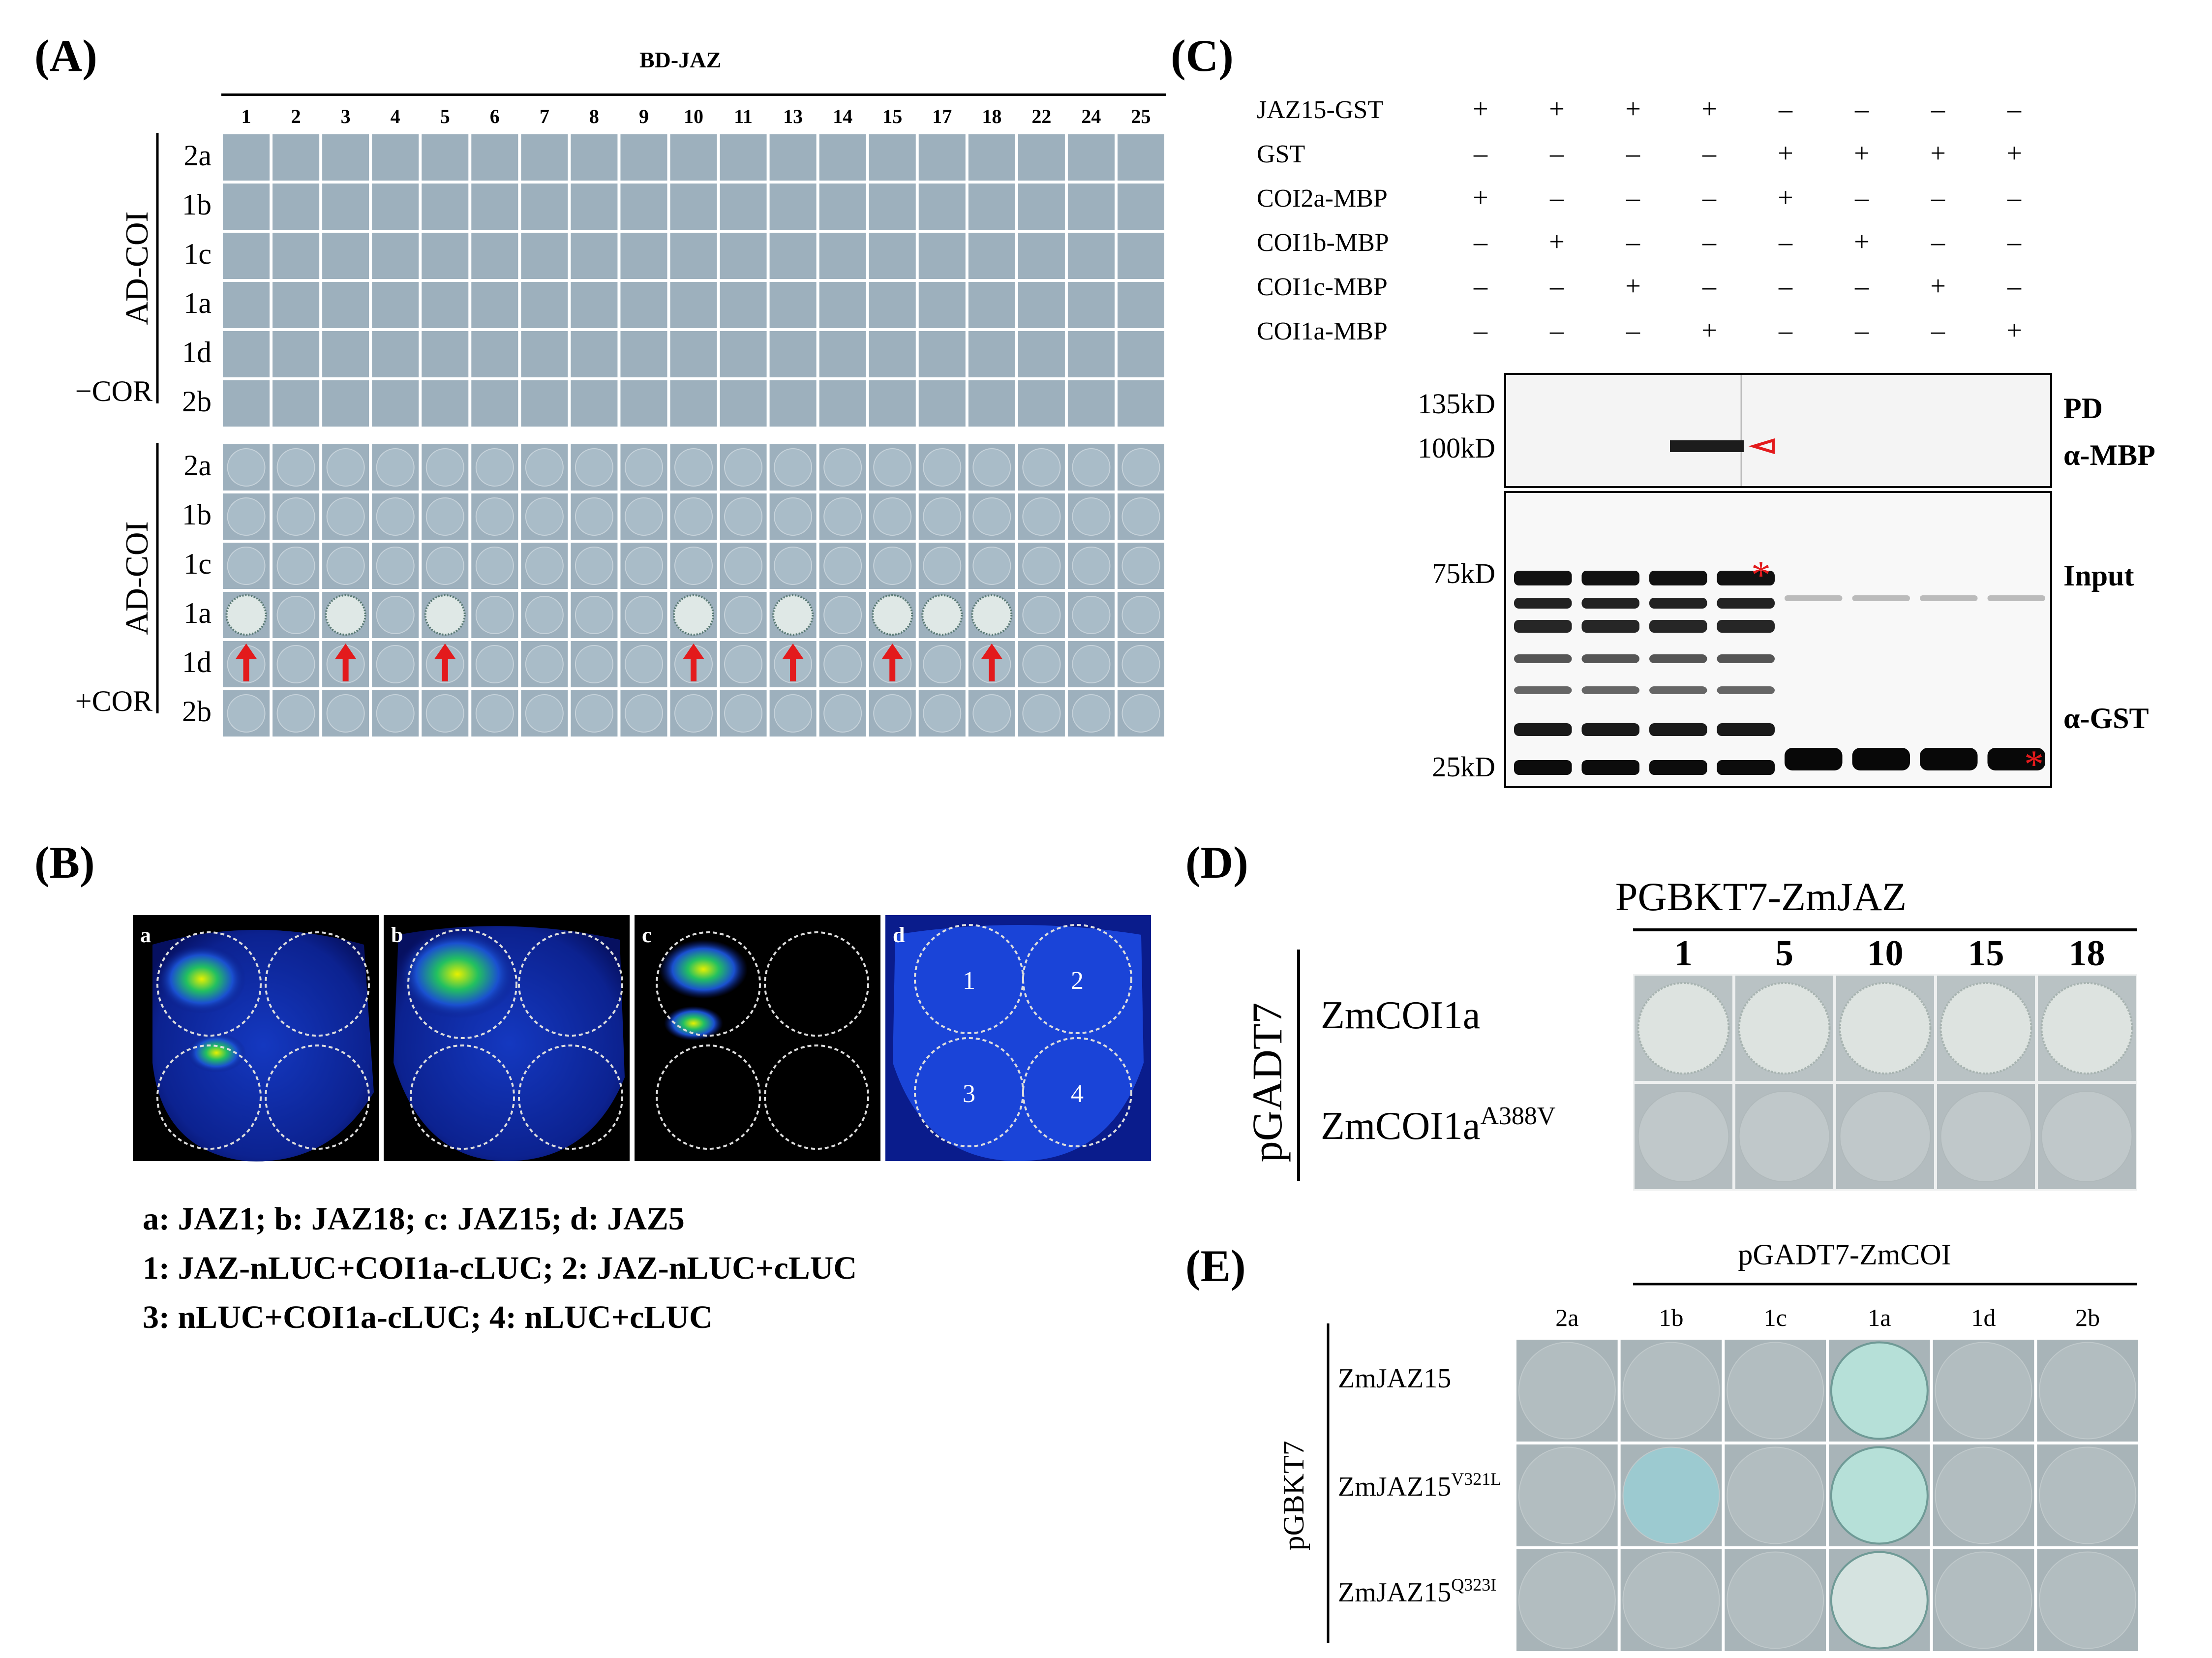  Describe the element at coordinates (246, 662) in the screenshot. I see `arrow-icon-jaz1` at that location.